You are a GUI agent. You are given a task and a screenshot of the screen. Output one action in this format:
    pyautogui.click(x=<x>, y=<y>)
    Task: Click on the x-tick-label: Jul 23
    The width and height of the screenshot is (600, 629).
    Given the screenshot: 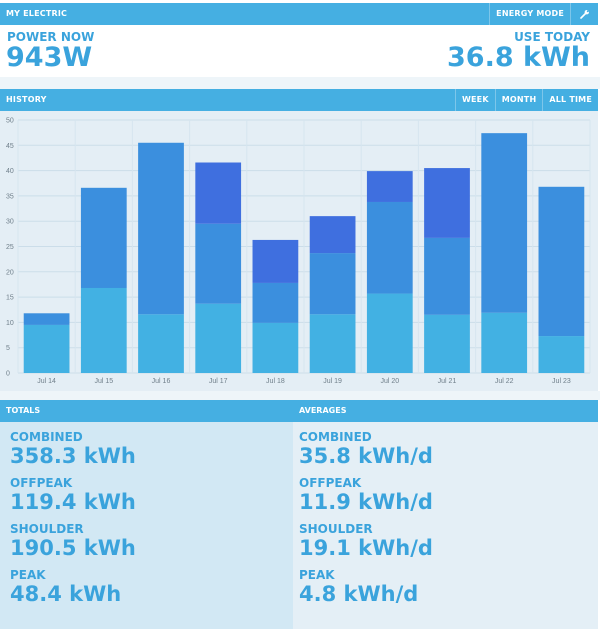 What is the action you would take?
    pyautogui.click(x=561, y=381)
    